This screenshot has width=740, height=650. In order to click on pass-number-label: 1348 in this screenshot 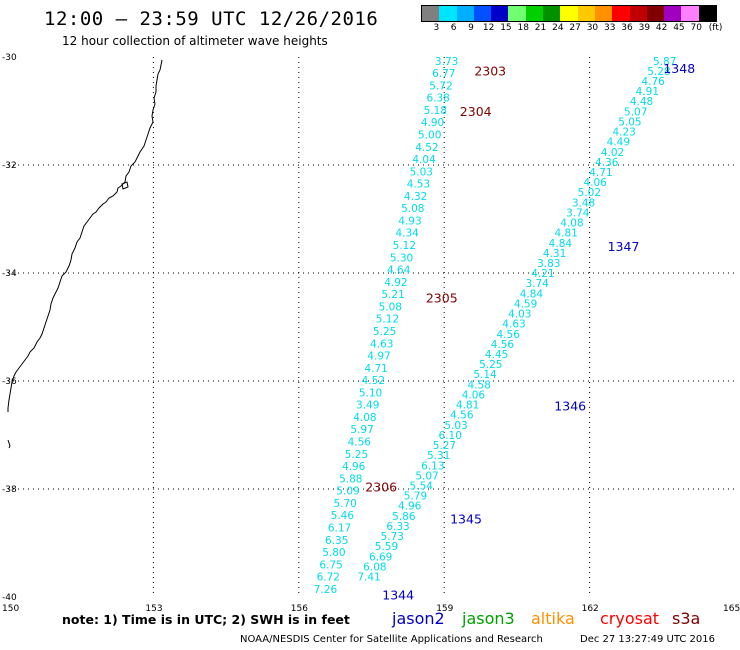, I will do `click(679, 68)`.